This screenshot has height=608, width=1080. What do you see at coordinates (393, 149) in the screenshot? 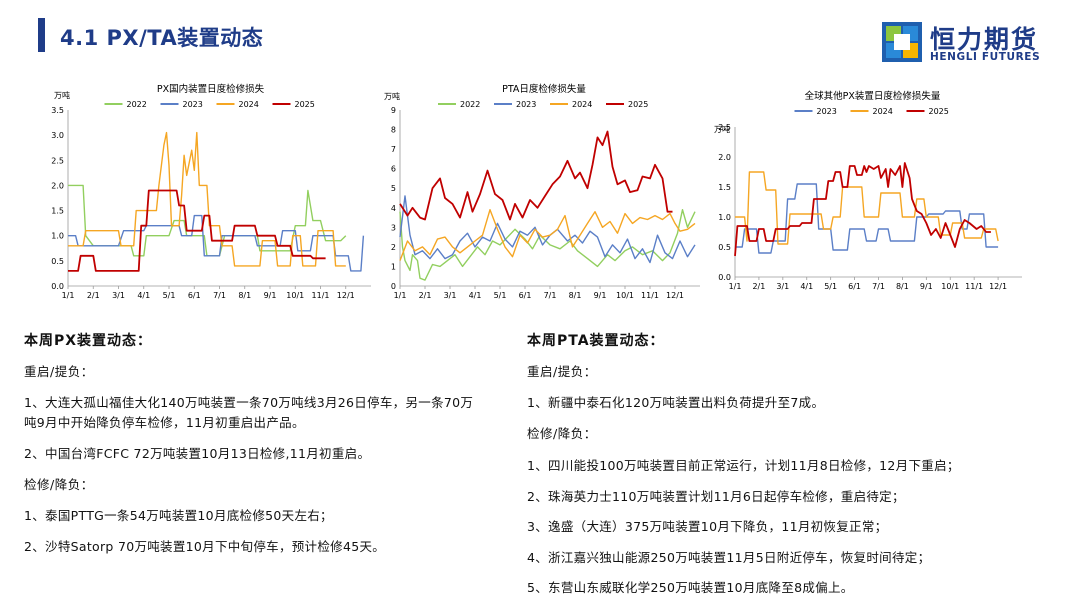
I see `y-tick-label: 7` at bounding box center [393, 149].